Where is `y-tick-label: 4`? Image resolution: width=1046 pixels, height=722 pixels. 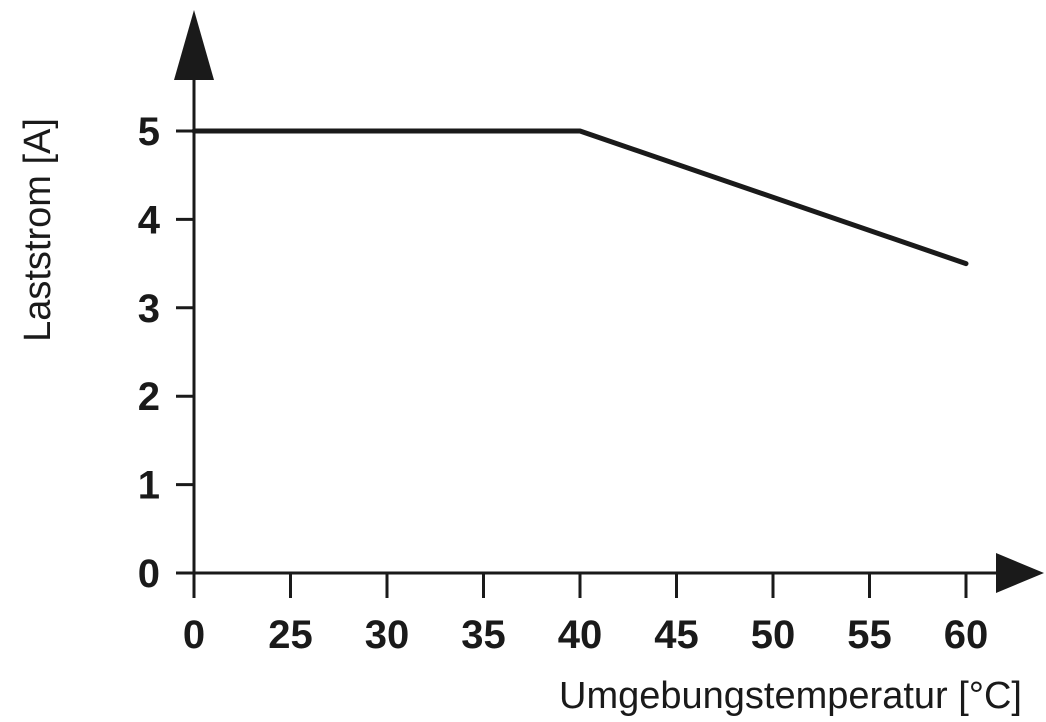 y-tick-label: 4 is located at coordinates (149, 220).